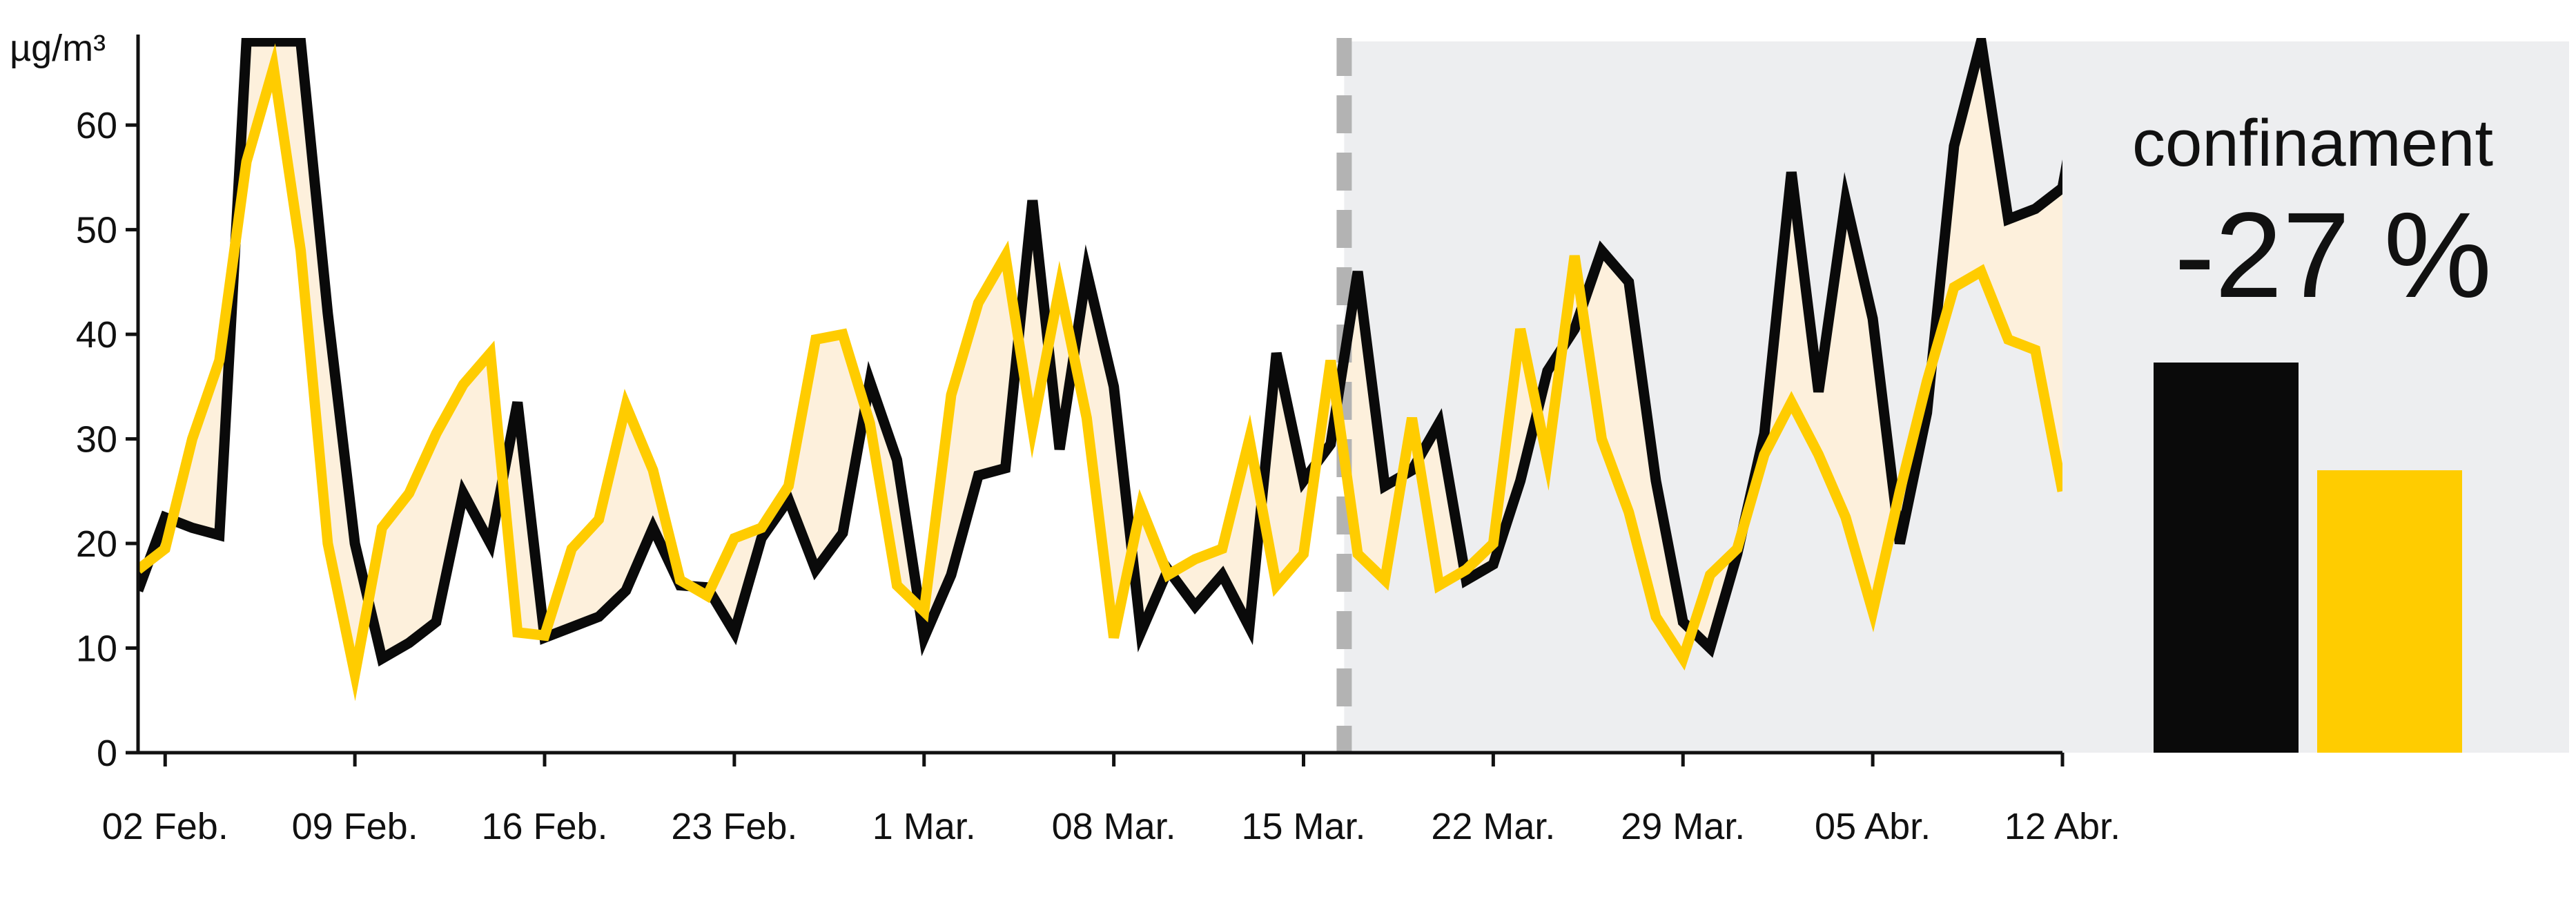  What do you see at coordinates (1873, 827) in the screenshot?
I see `x-tick-label: 05 Abr.` at bounding box center [1873, 827].